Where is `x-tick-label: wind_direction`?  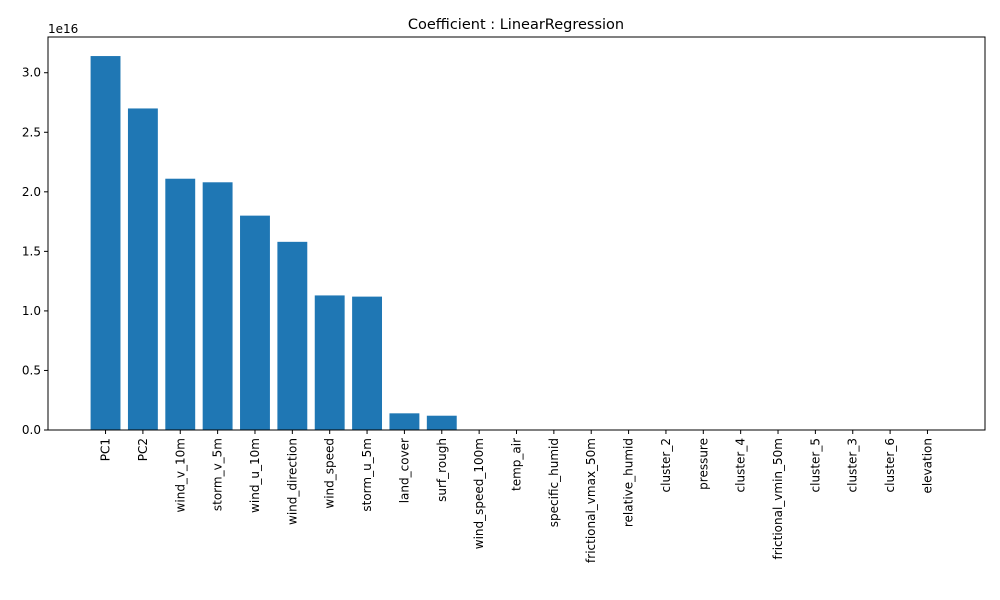
x-tick-label: wind_direction is located at coordinates (292, 481).